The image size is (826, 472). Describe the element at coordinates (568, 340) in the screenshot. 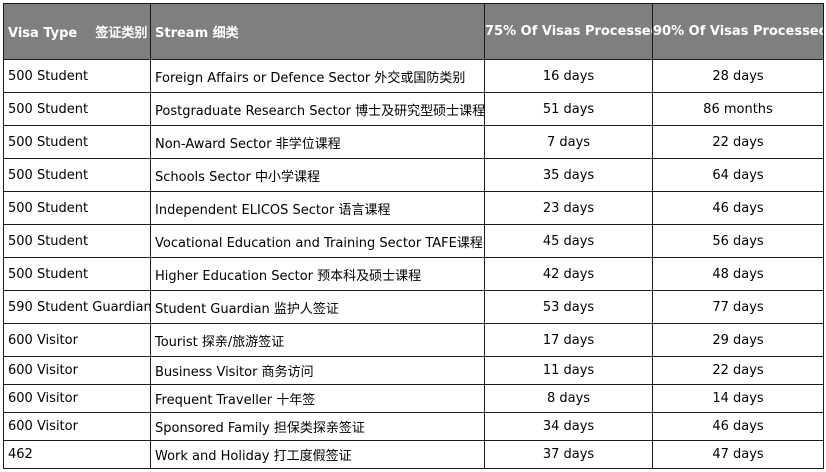

I see `cell-75-percent: 17 days` at that location.